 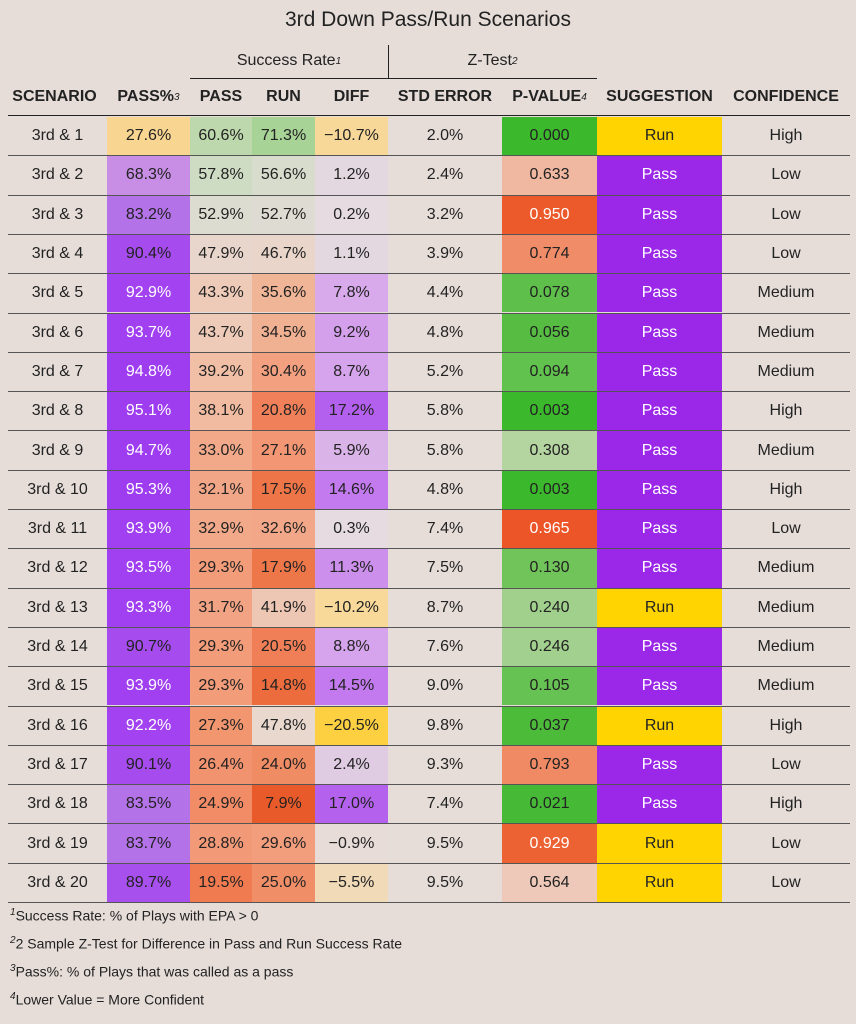 What do you see at coordinates (221, 411) in the screenshot?
I see `cell: 38.1%` at bounding box center [221, 411].